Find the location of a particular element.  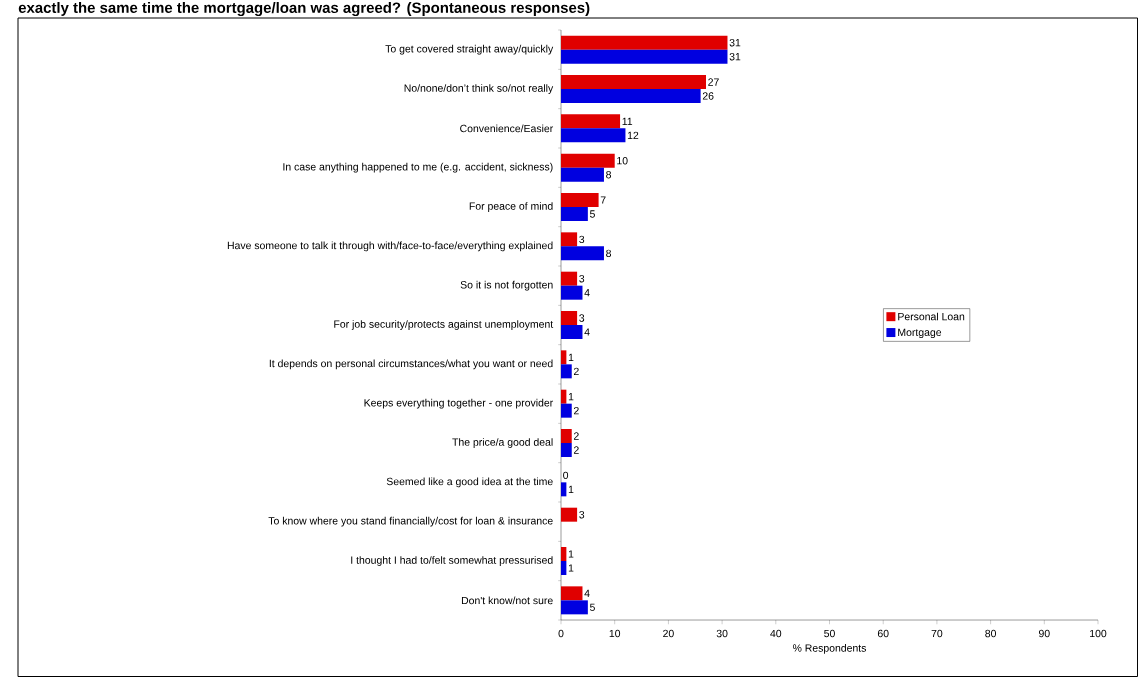

data-label: 11 is located at coordinates (627, 121).